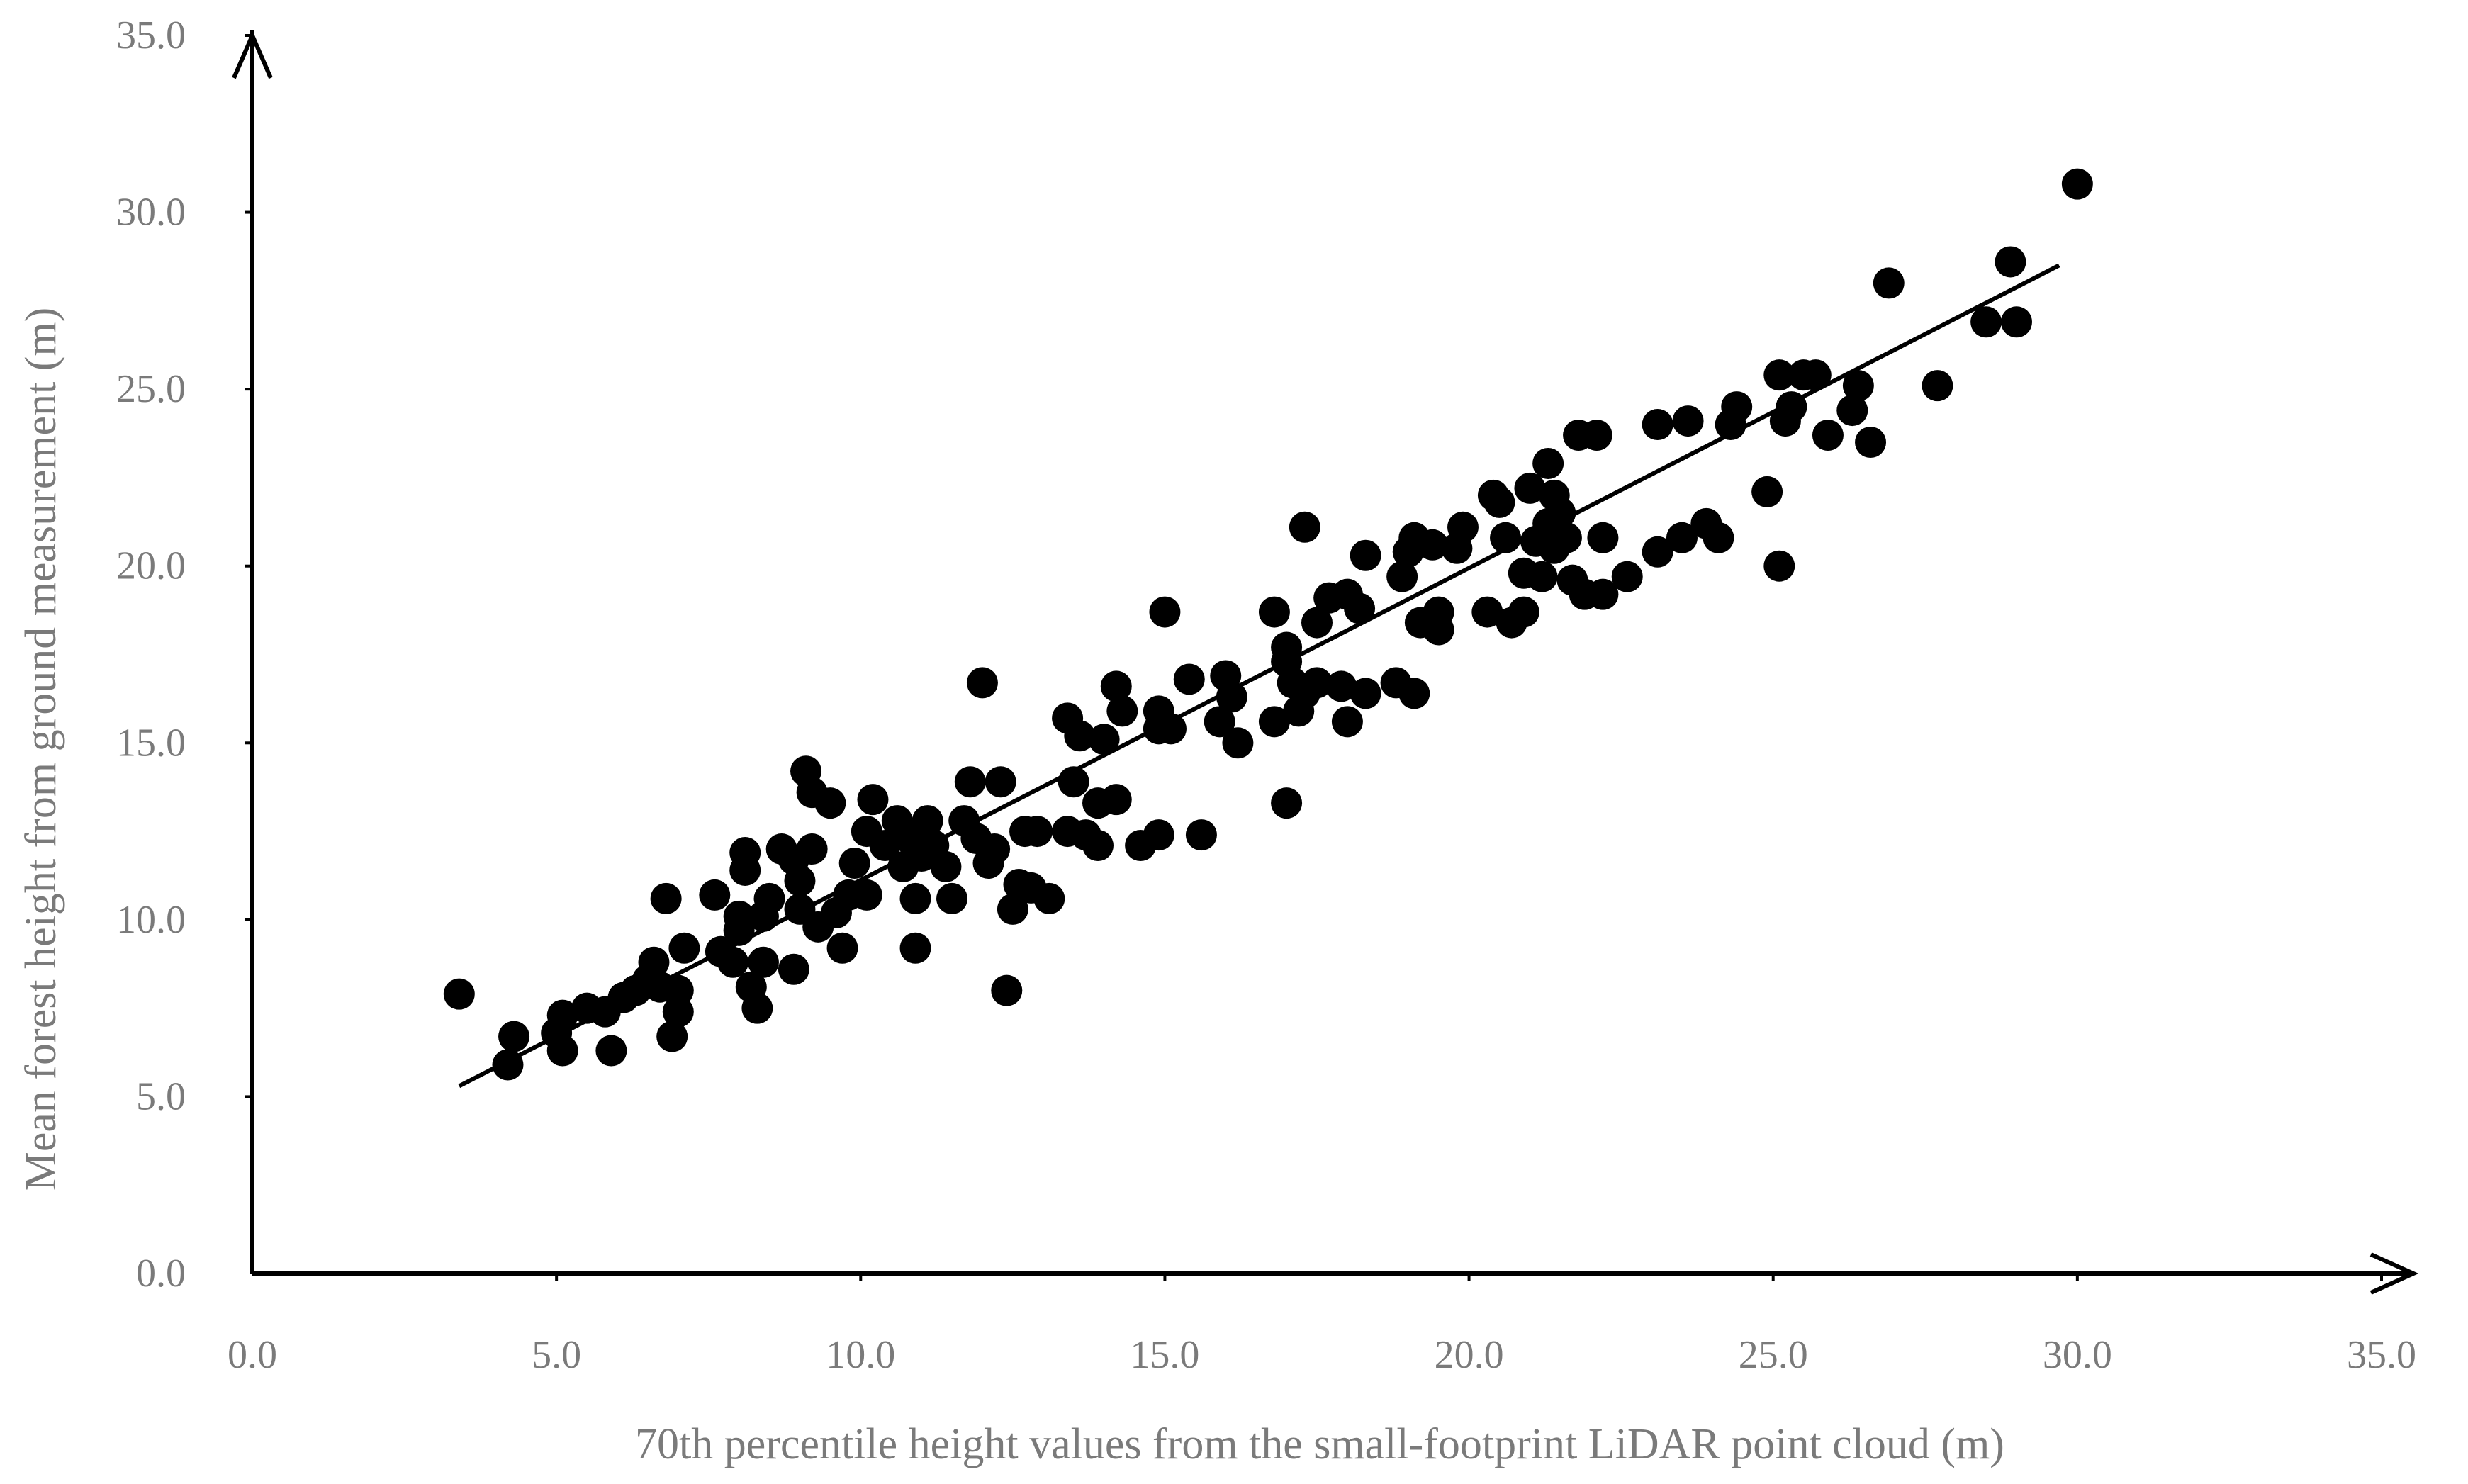  Describe the element at coordinates (151, 920) in the screenshot. I see `y-tick-label: 10.0` at that location.